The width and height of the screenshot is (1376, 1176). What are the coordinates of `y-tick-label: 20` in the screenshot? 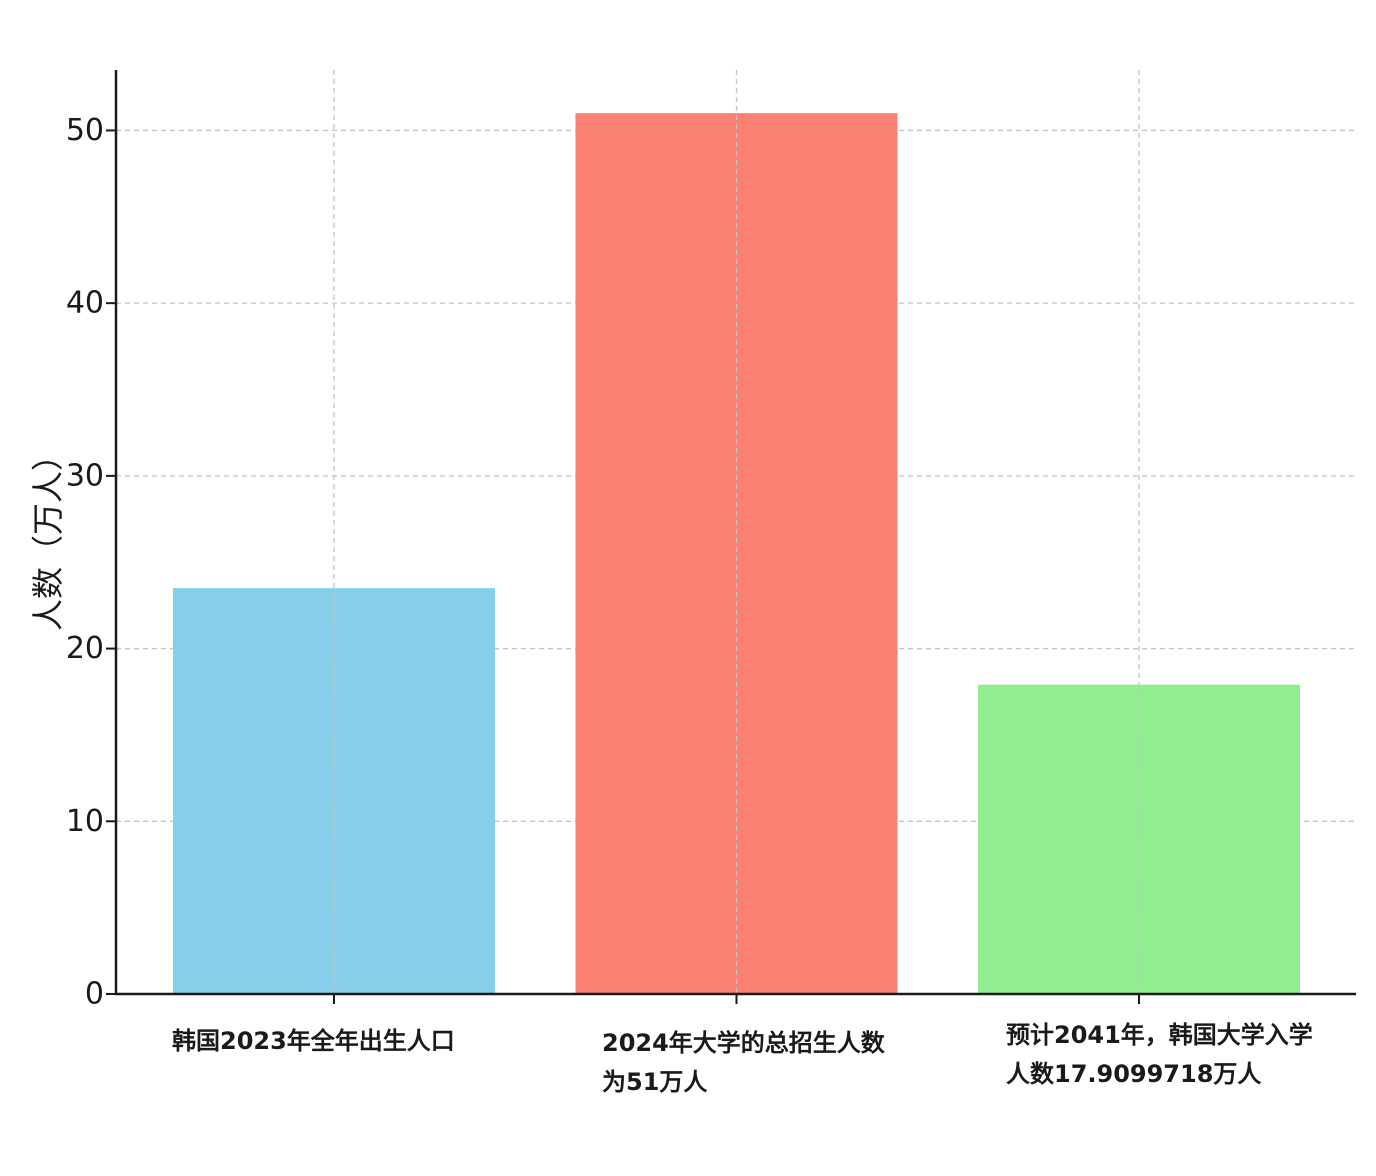 It's located at (85, 648).